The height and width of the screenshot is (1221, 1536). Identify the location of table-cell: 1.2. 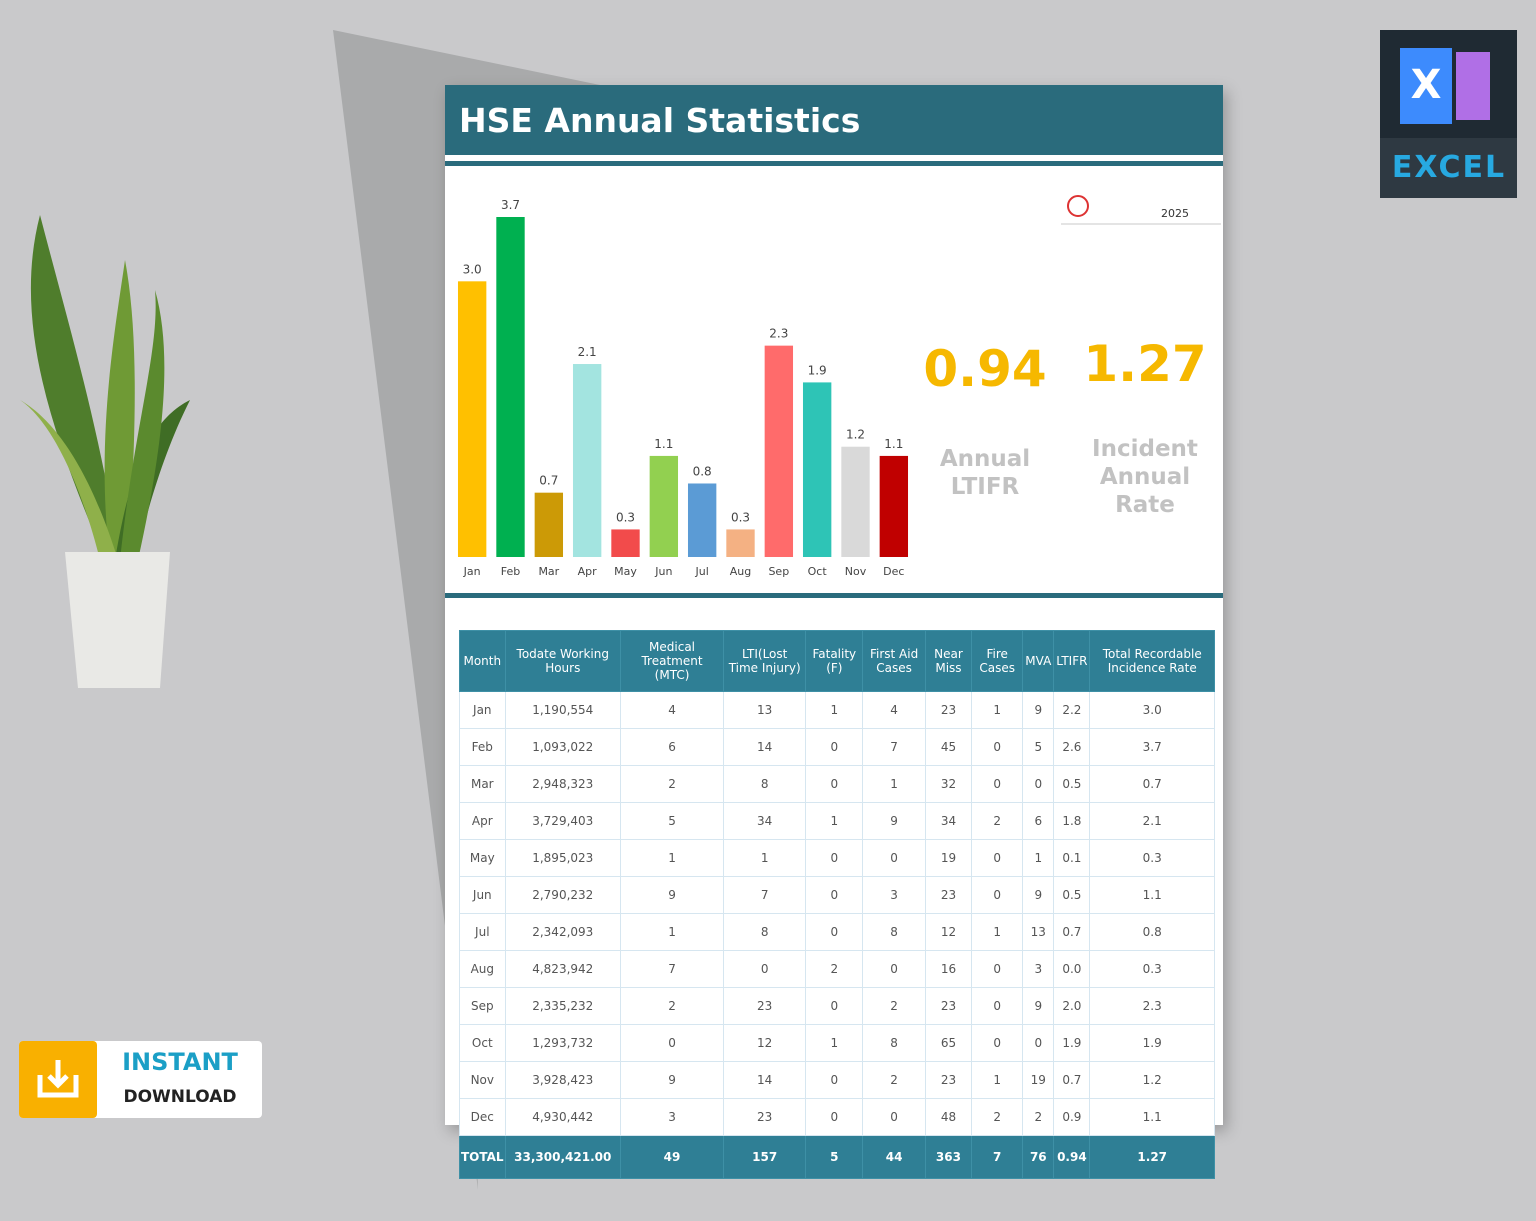
(1152, 1080).